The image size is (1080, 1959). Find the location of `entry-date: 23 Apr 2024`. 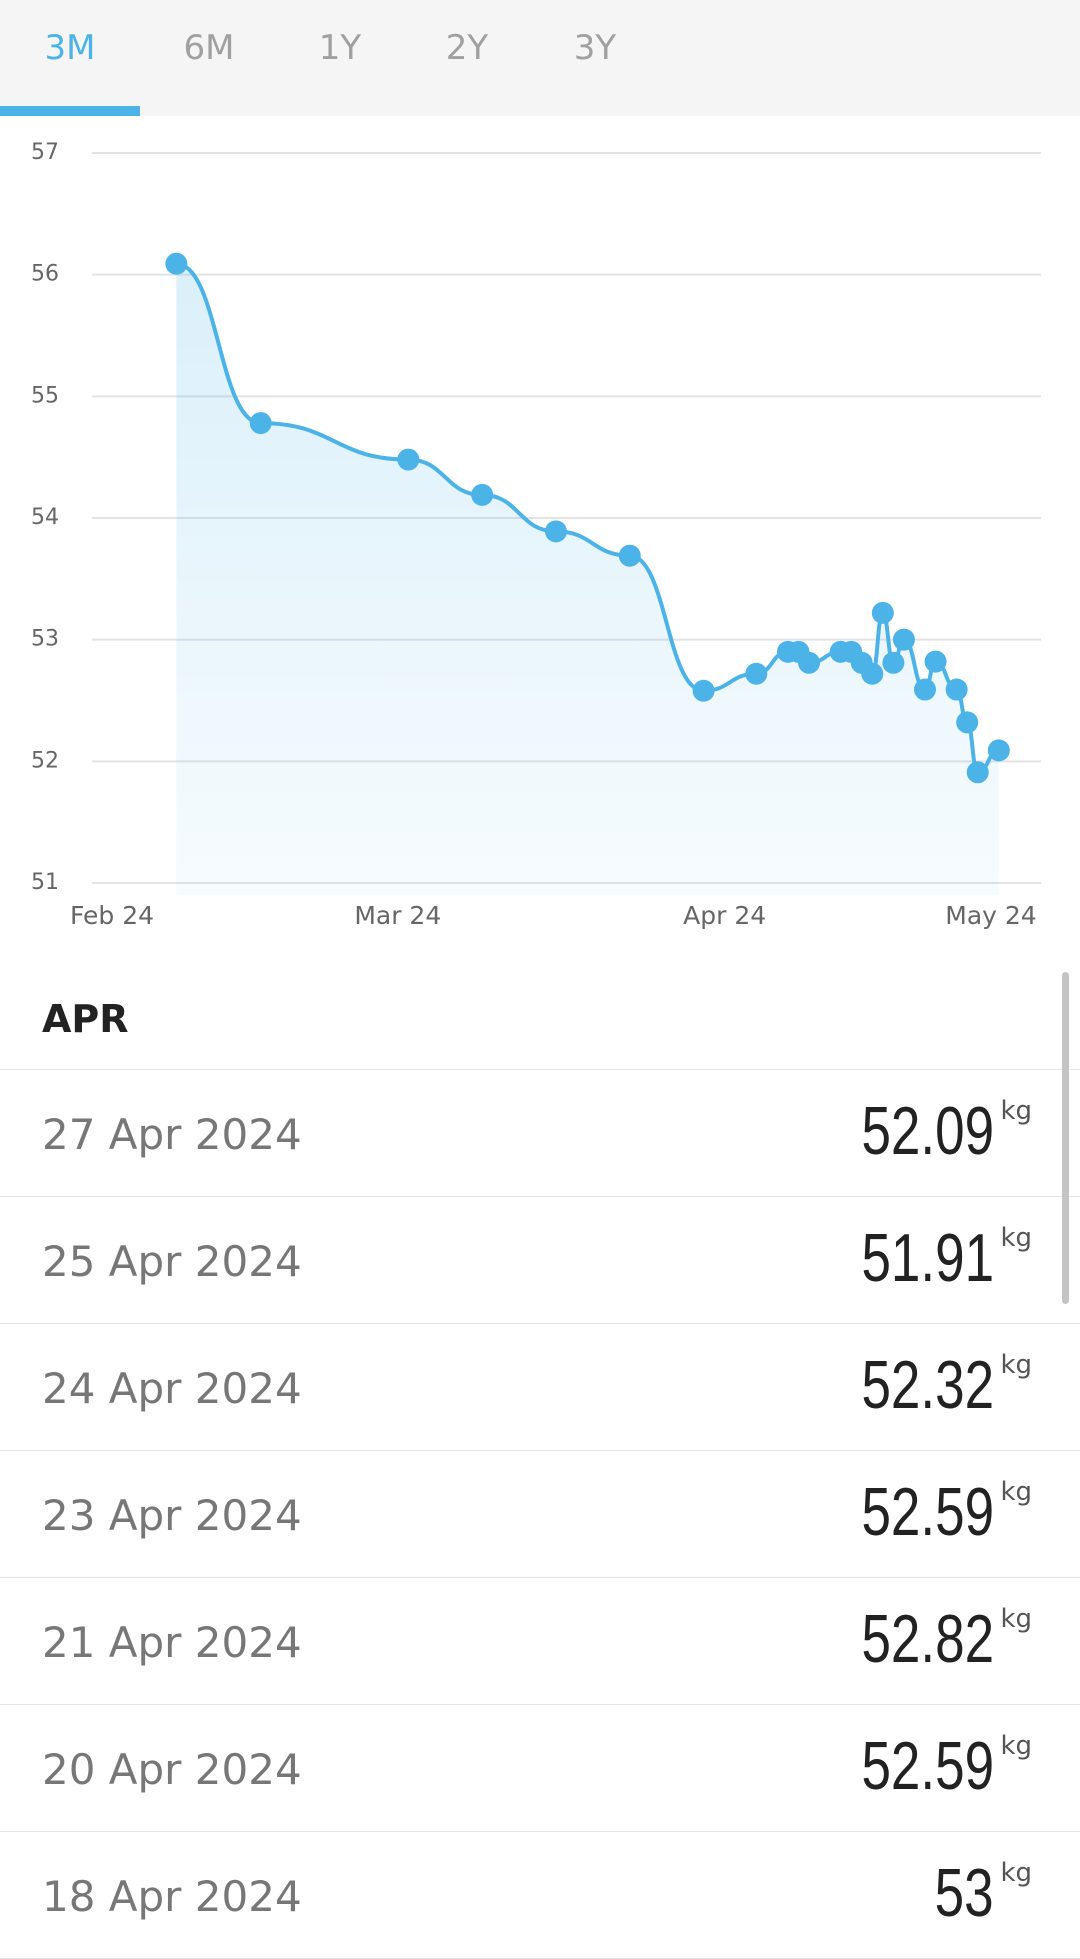

entry-date: 23 Apr 2024 is located at coordinates (172, 1515).